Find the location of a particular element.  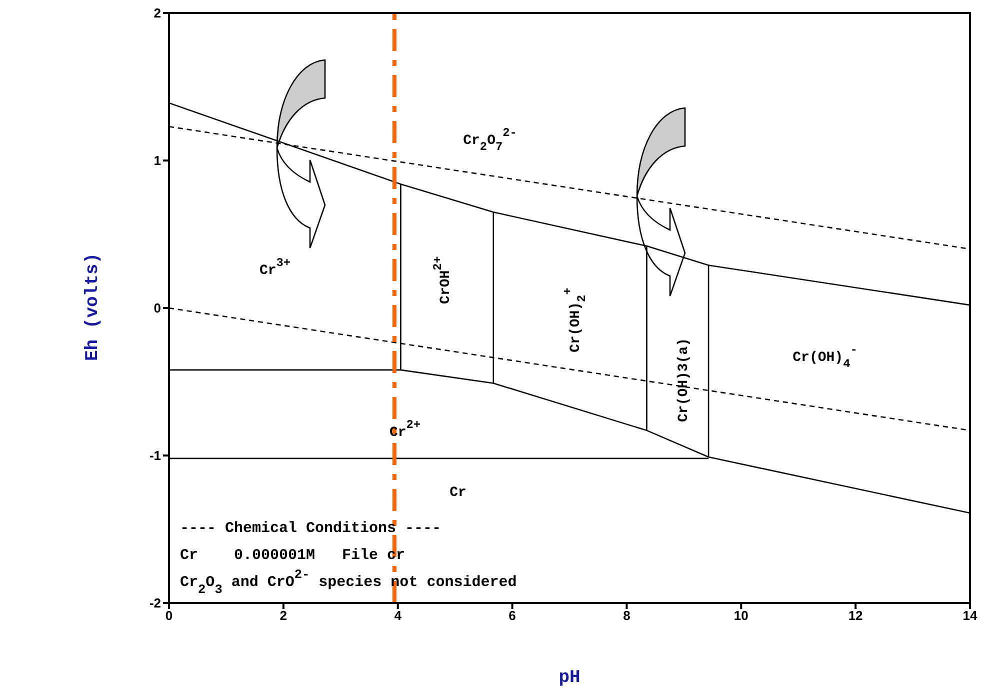

x-tick-label: 6 is located at coordinates (512, 616).